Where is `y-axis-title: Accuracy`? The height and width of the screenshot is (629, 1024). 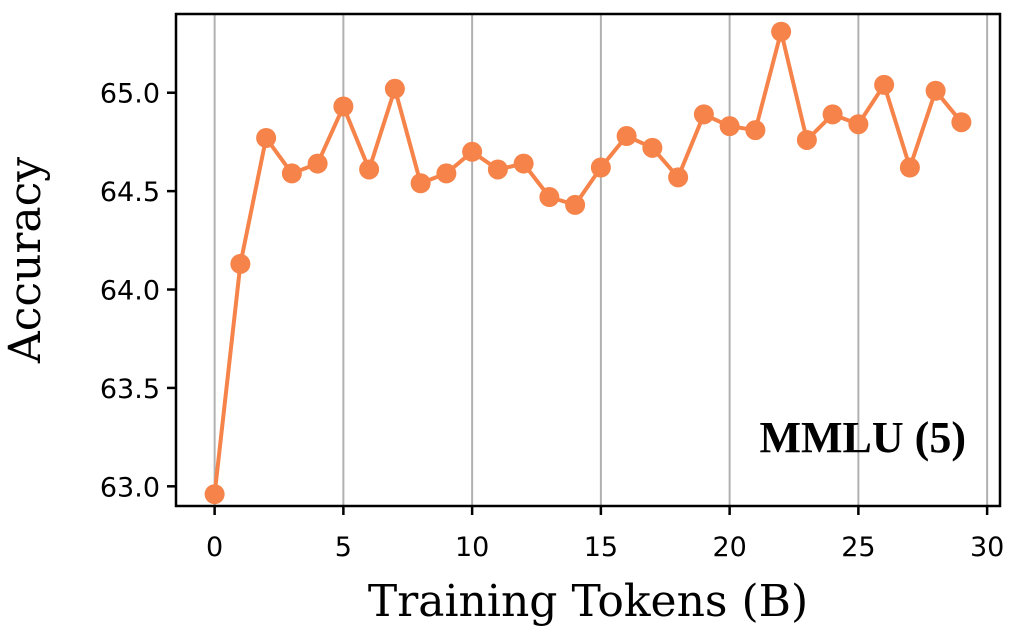
y-axis-title: Accuracy is located at coordinates (25, 260).